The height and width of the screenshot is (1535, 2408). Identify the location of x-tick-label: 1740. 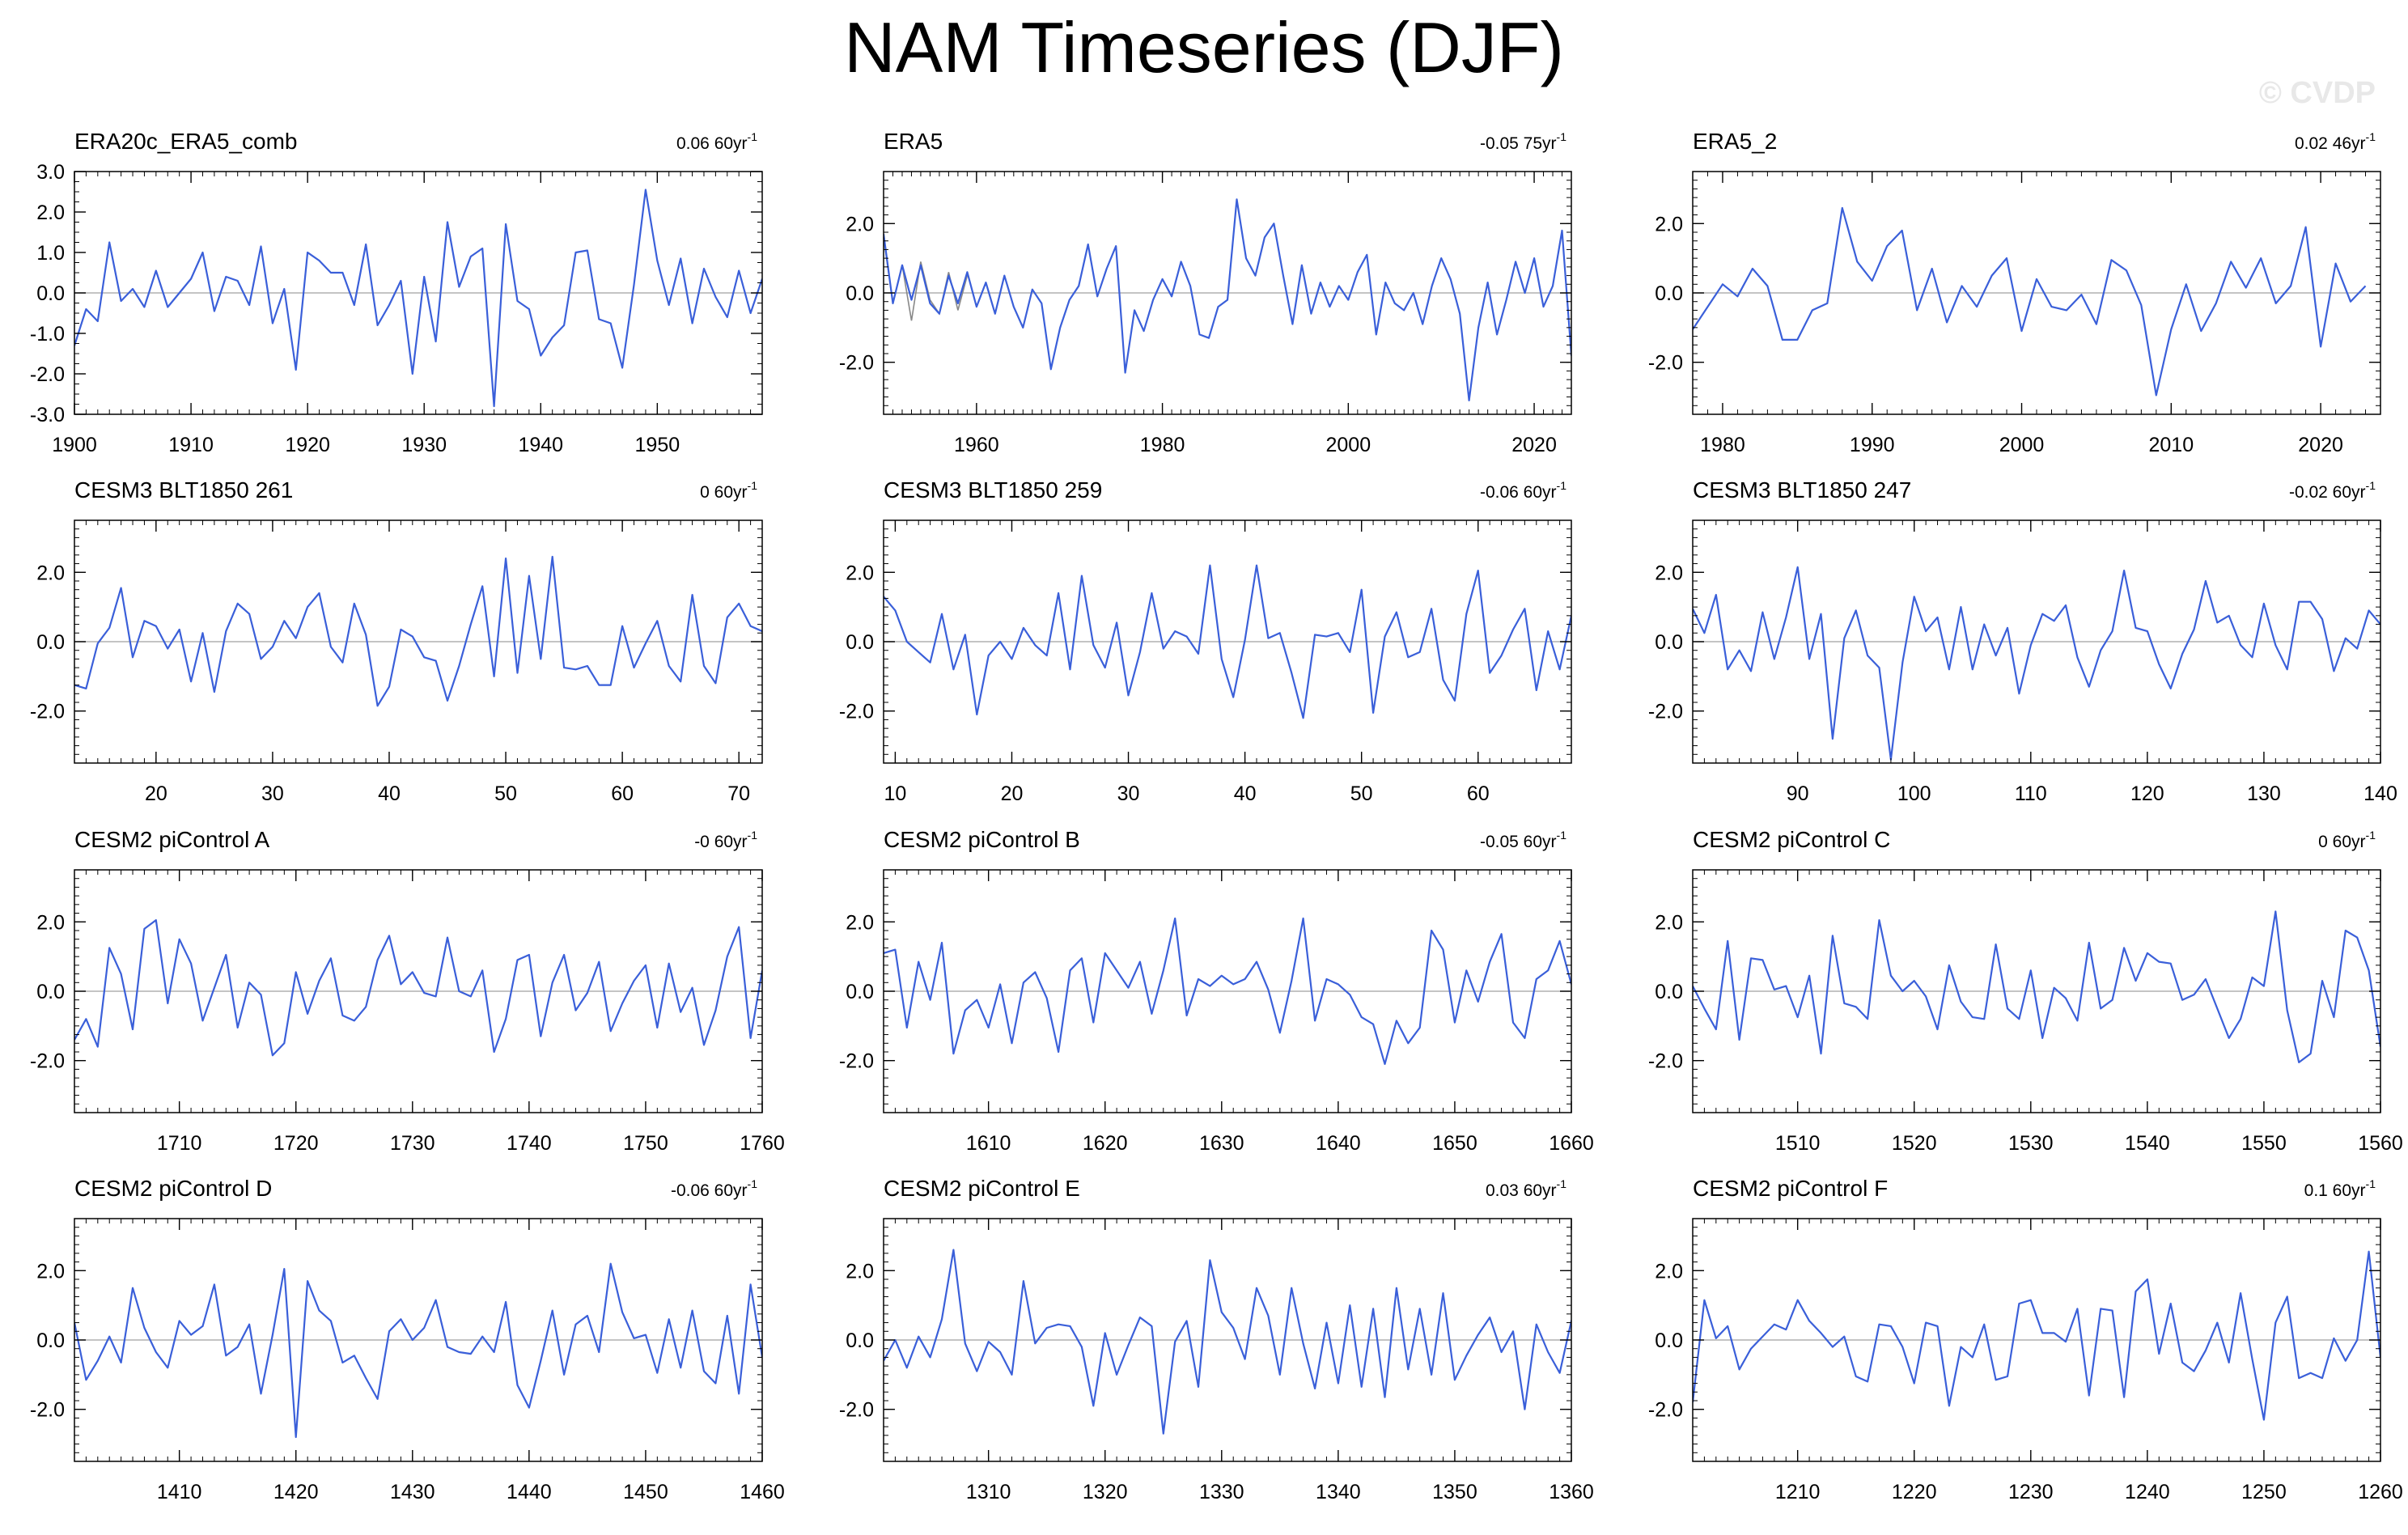
(529, 1143).